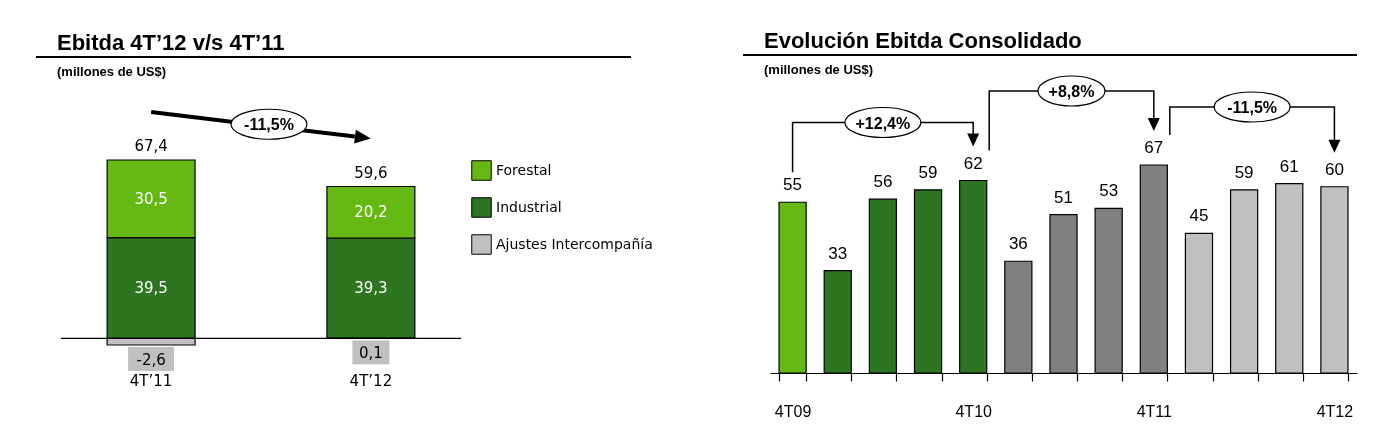 Image resolution: width=1387 pixels, height=427 pixels. What do you see at coordinates (883, 182) in the screenshot?
I see `data-label: 56` at bounding box center [883, 182].